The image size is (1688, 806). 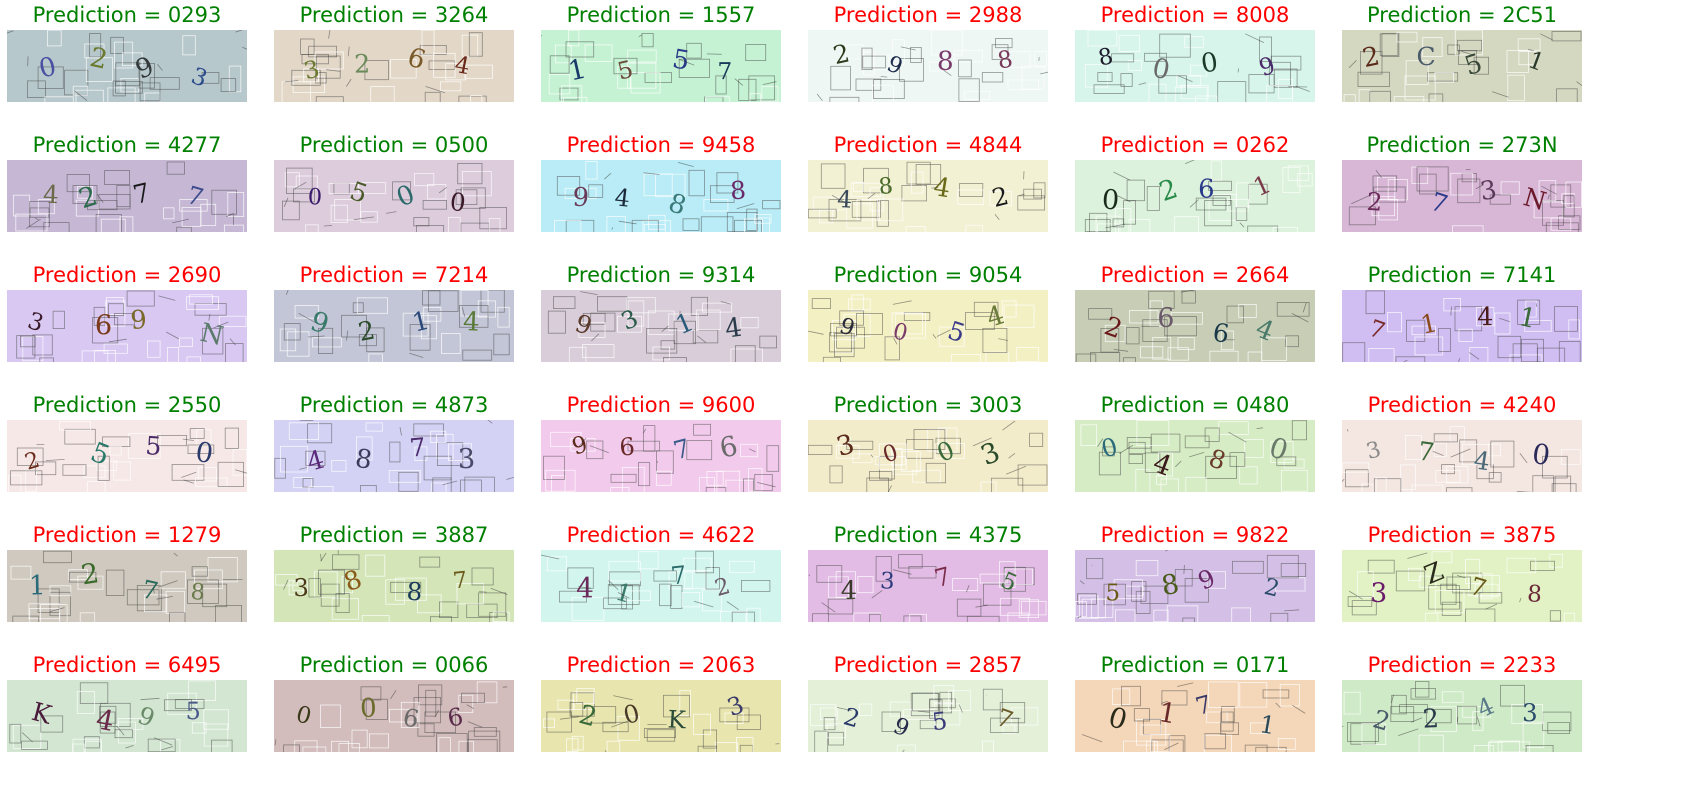 I want to click on prediction-panel: Prediction = 2063 2 0 K 3, so click(x=661, y=712).